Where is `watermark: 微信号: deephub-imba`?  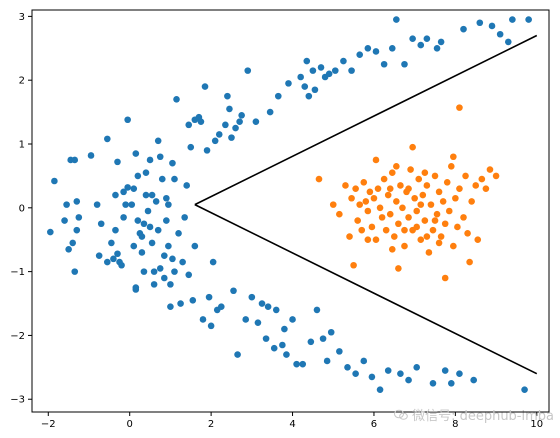 watermark: 微信号: deephub-imba is located at coordinates (474, 414).